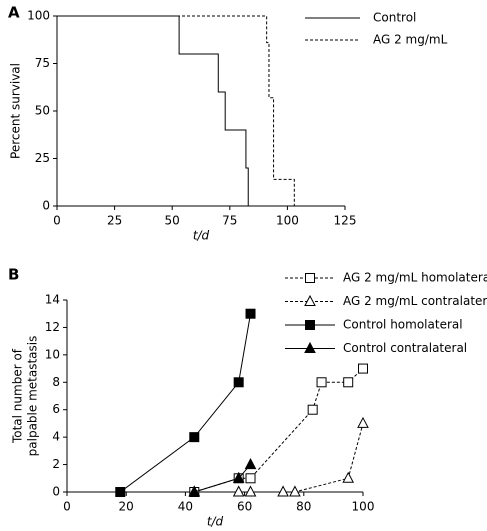 The height and width of the screenshot is (531, 487). I want to click on legend-label: Control contralateral, so click(405, 348).